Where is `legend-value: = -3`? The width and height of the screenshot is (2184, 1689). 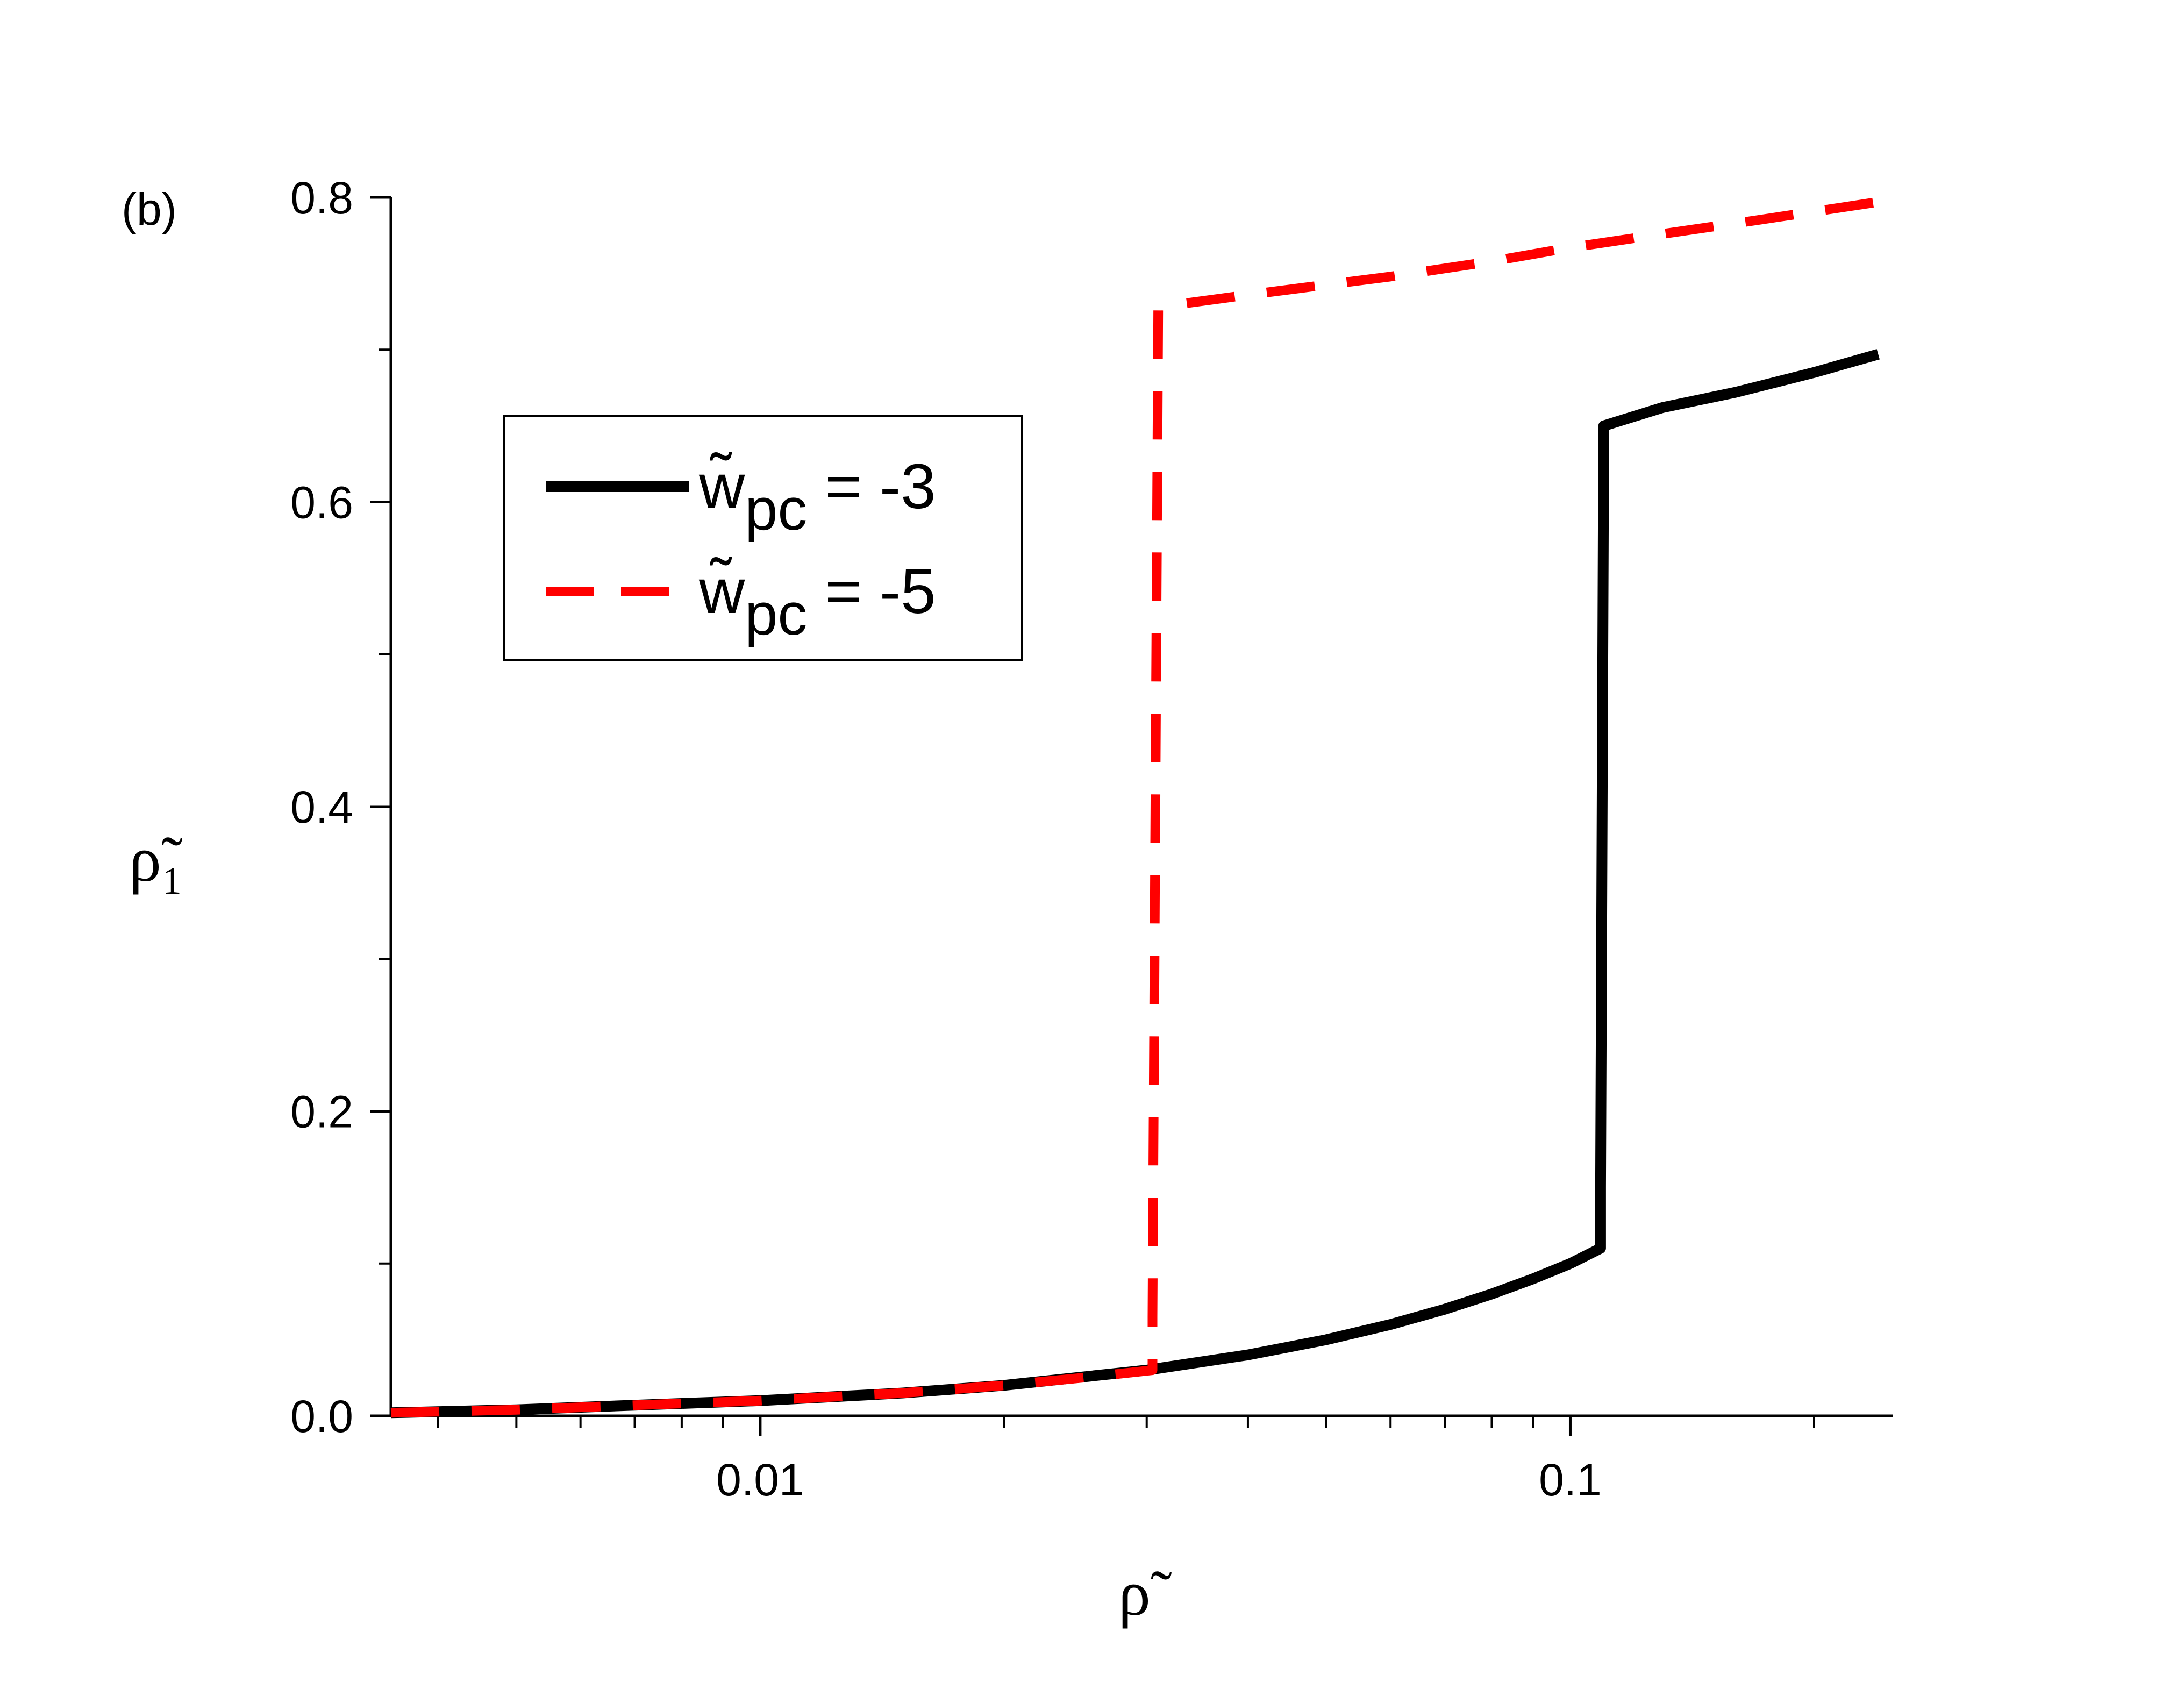 legend-value: = -3 is located at coordinates (871, 486).